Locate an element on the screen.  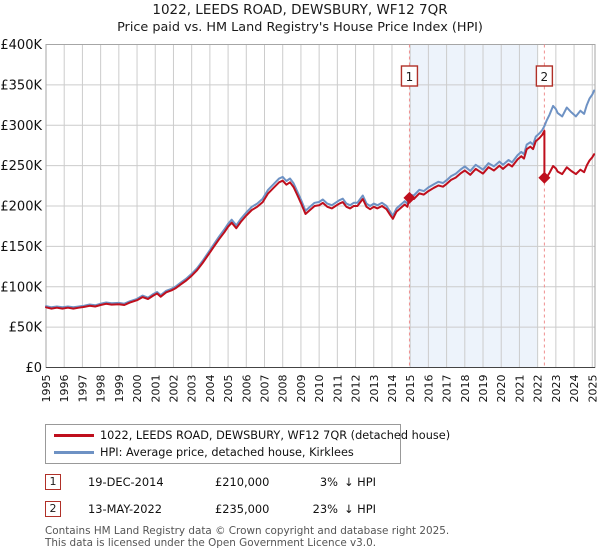
x-tick-label: 2013 is located at coordinates (374, 389).